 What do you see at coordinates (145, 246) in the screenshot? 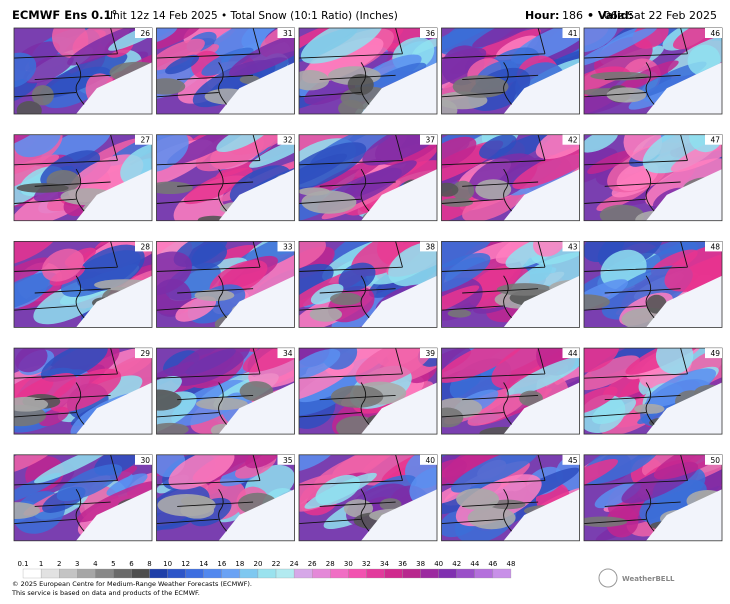
I see `member-number: 28` at bounding box center [145, 246].